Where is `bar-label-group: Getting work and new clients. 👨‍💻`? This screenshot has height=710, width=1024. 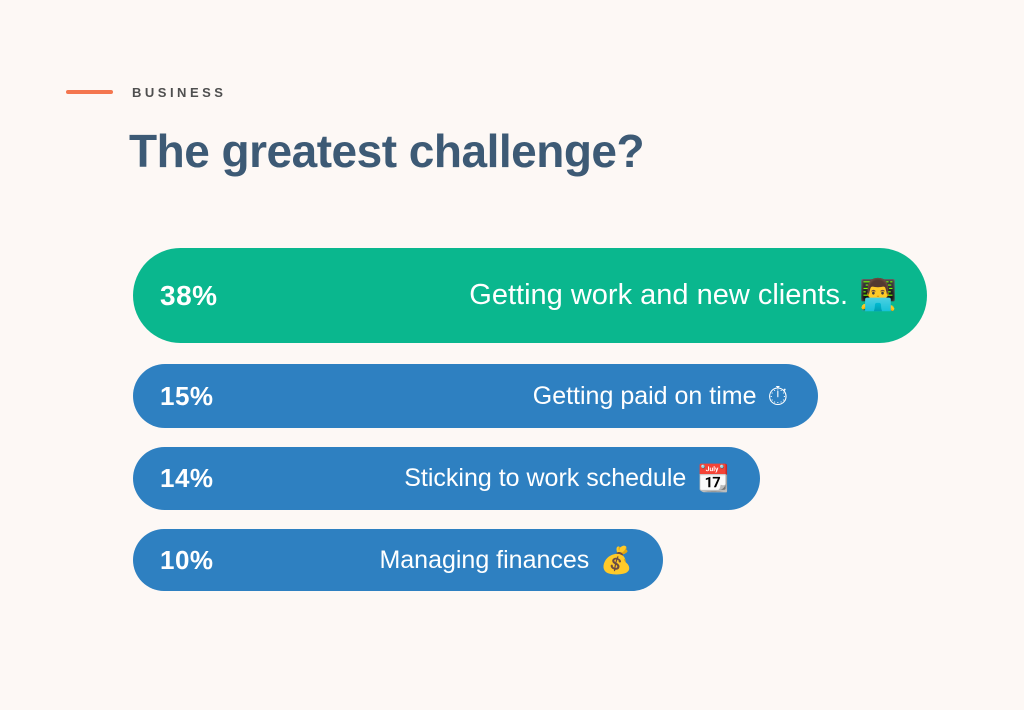 bar-label-group: Getting work and new clients. 👨‍💻 is located at coordinates (683, 295).